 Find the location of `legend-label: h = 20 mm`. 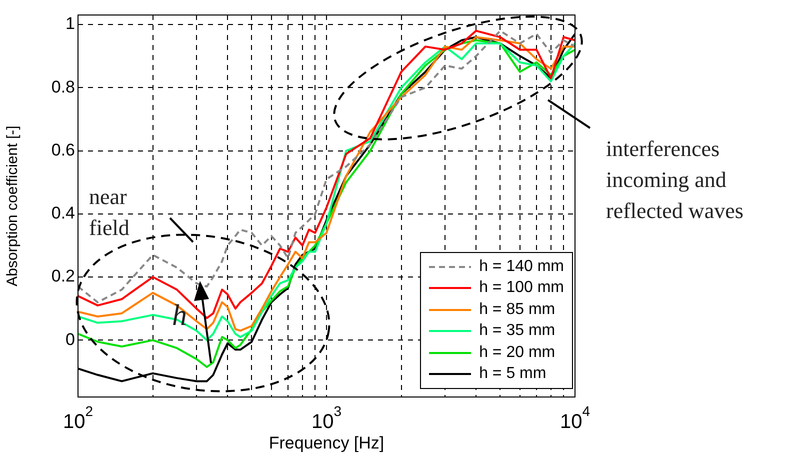

legend-label: h = 20 mm is located at coordinates (517, 353).